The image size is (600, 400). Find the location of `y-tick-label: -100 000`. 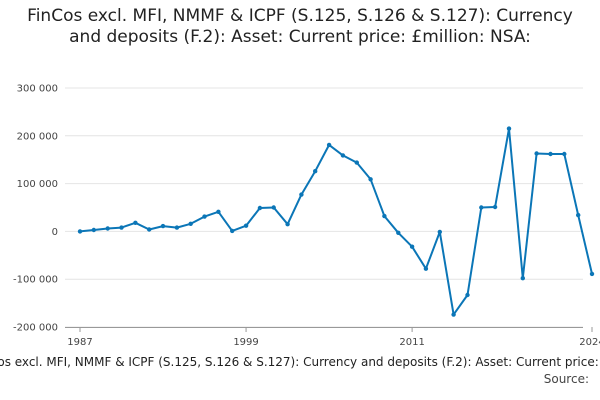

y-tick-label: -100 000 is located at coordinates (35, 280).